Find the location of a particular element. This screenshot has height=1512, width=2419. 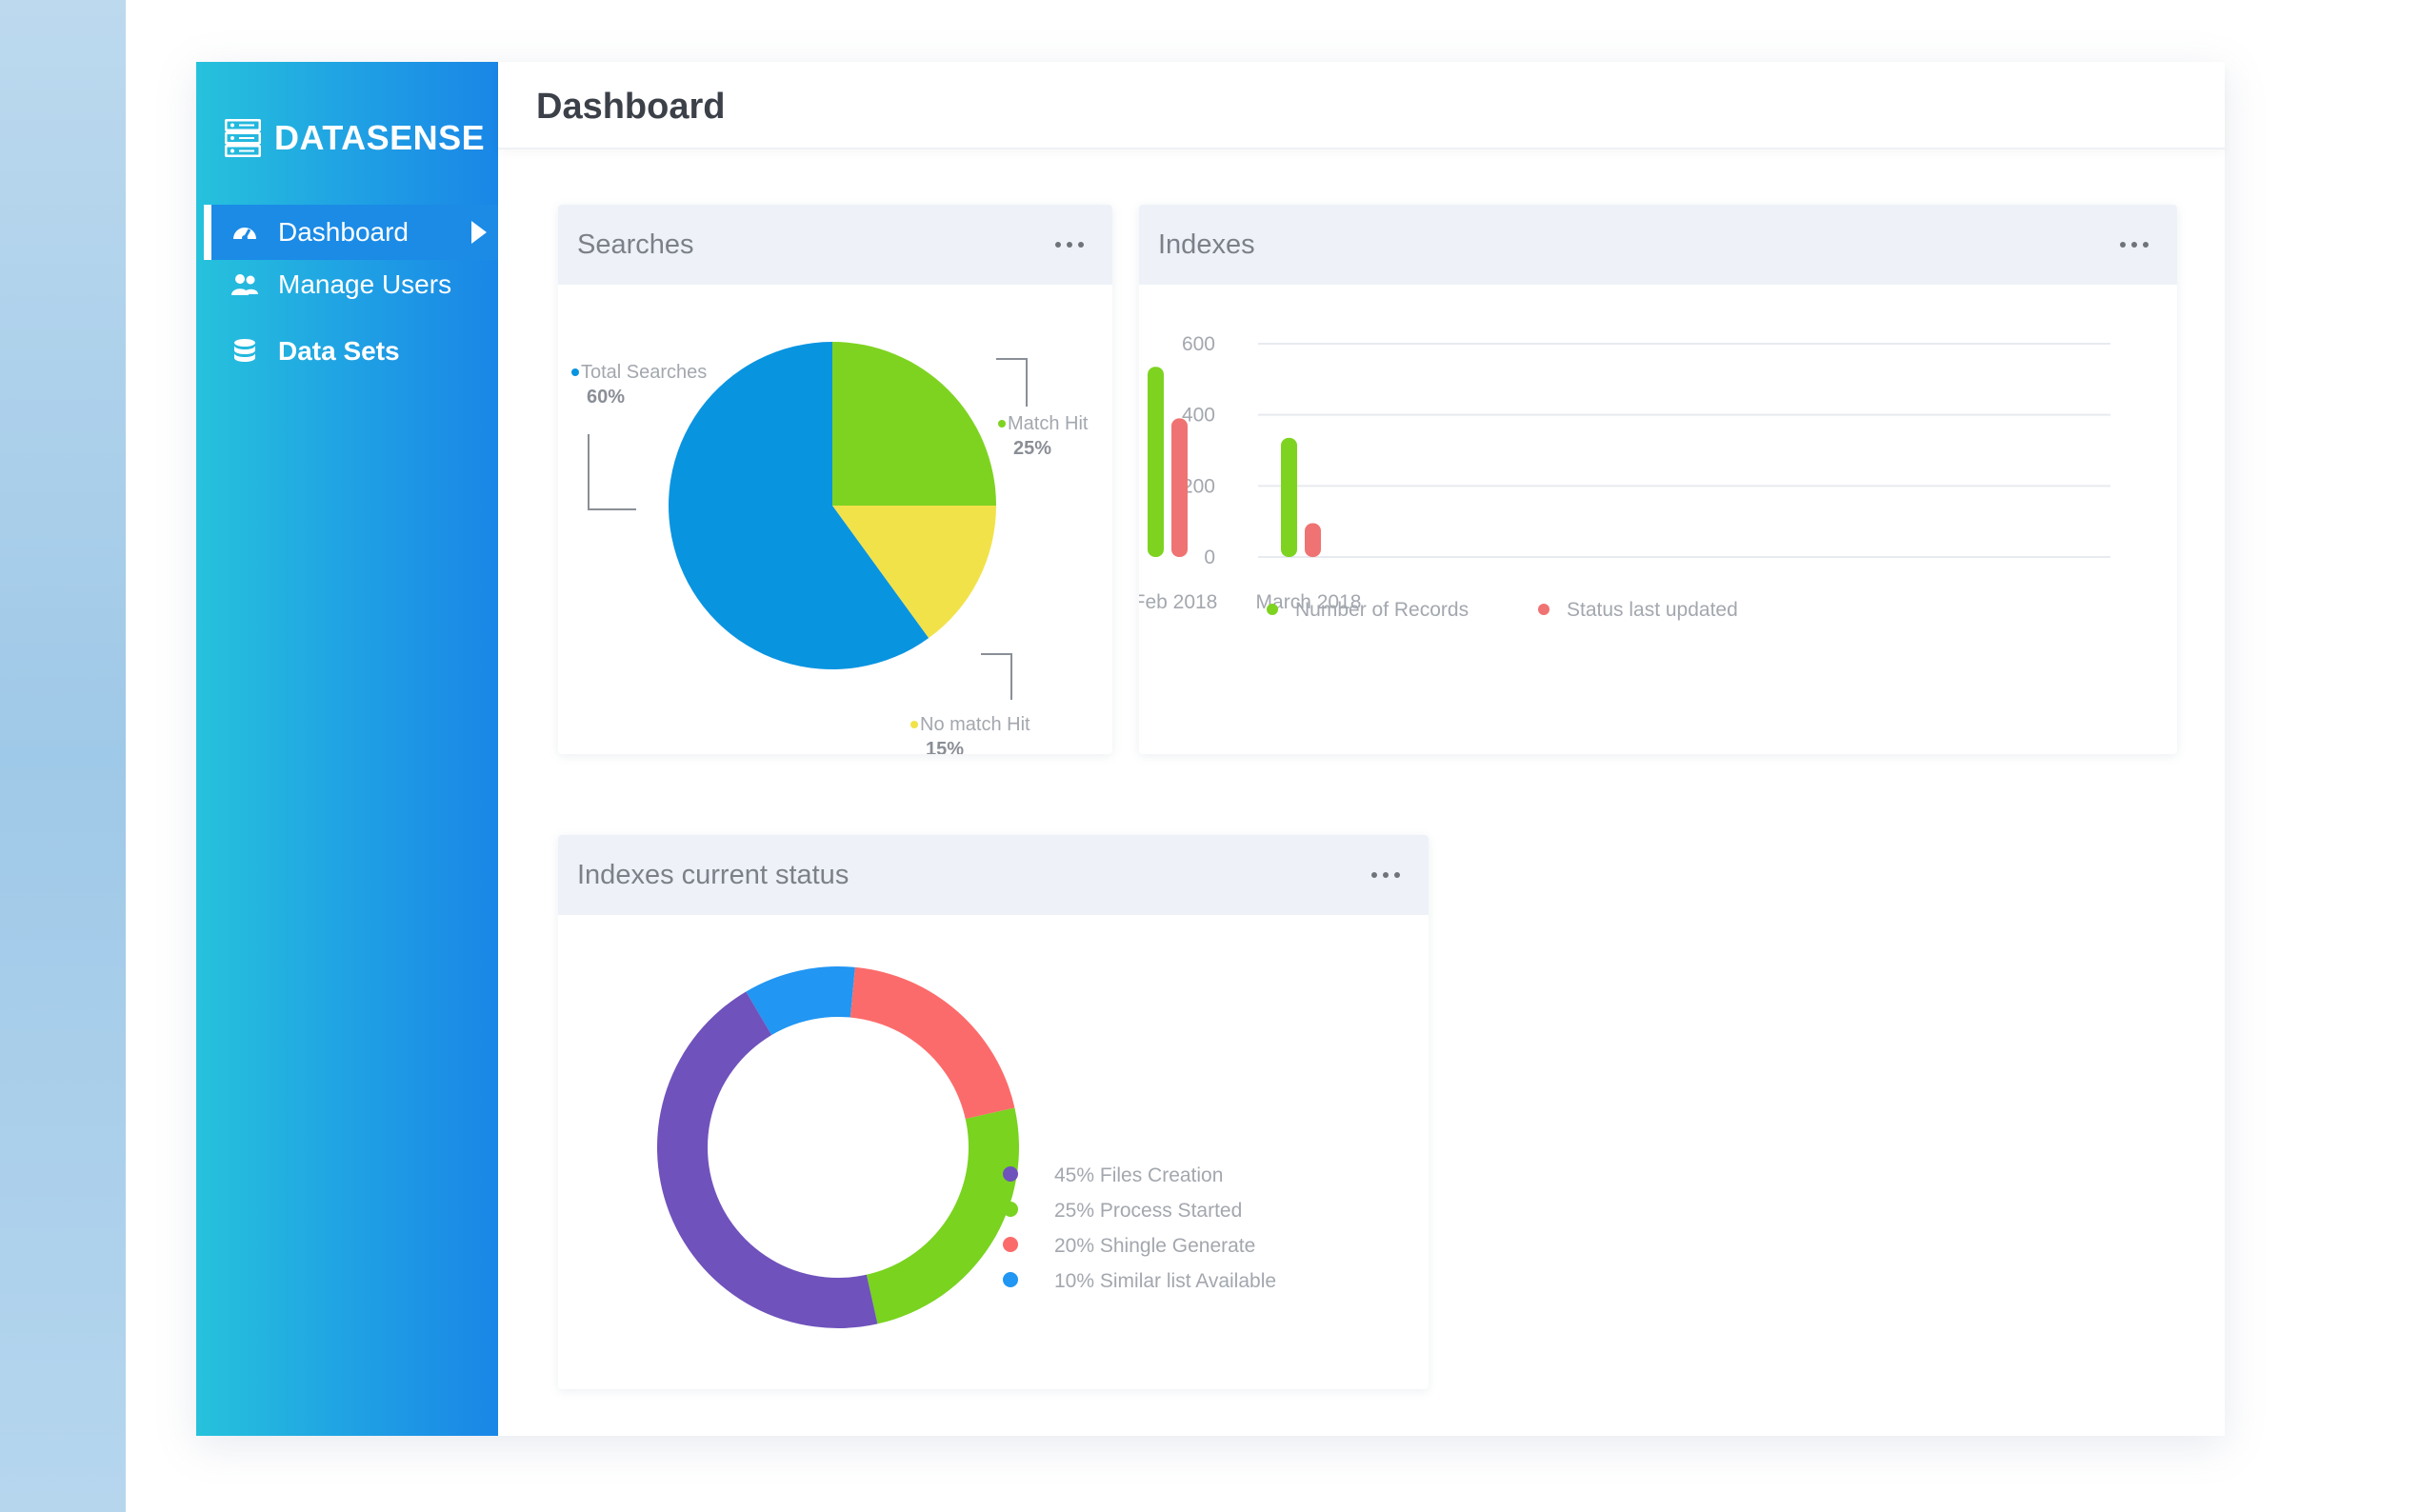

background-strip is located at coordinates (63, 756).